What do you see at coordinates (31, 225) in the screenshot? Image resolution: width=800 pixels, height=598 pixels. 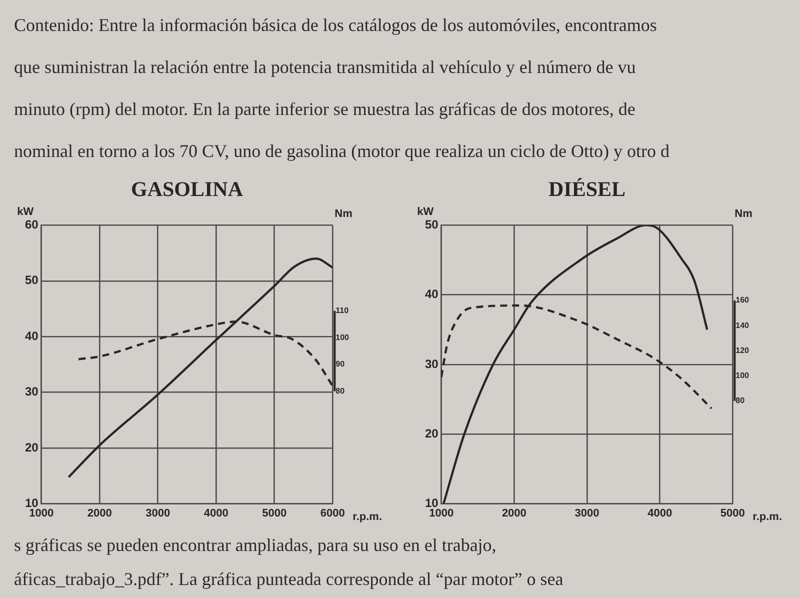 I see `y-tick-label: 60` at bounding box center [31, 225].